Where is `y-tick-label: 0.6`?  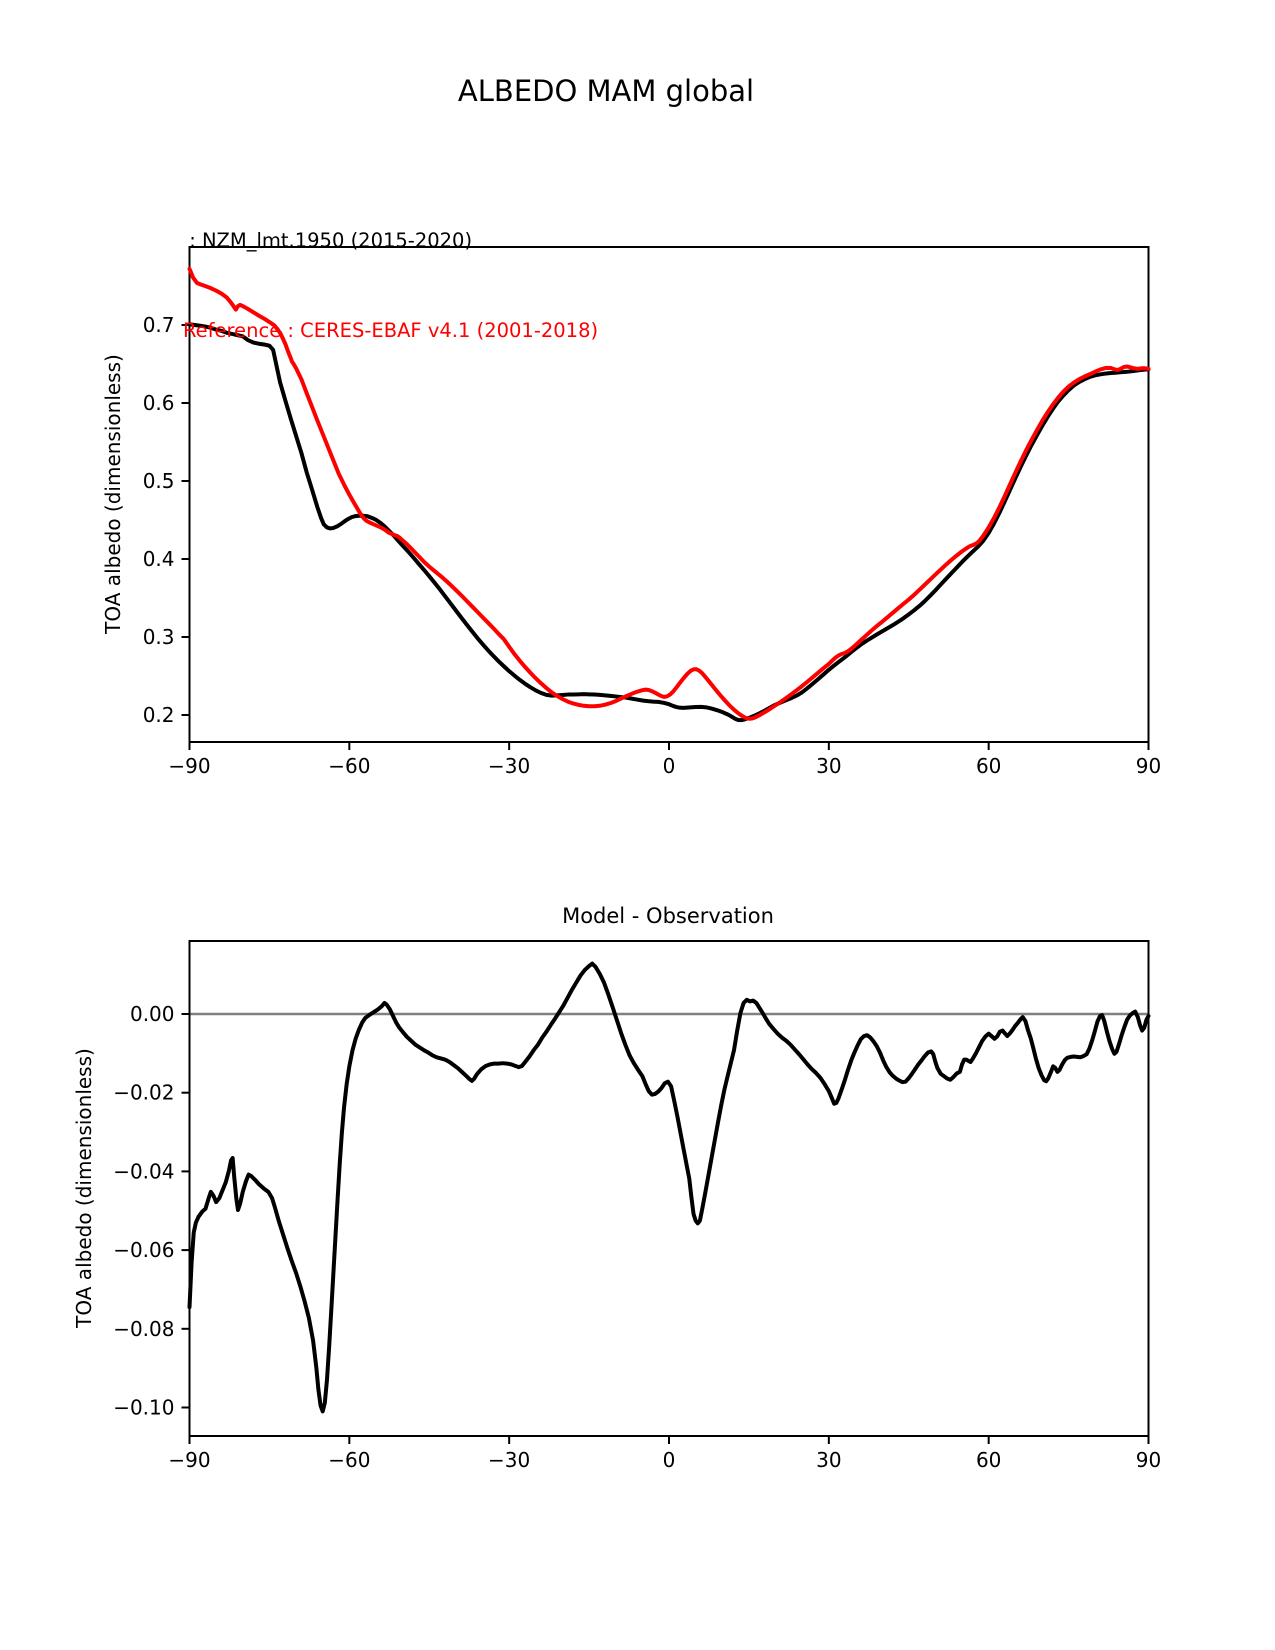
y-tick-label: 0.6 is located at coordinates (159, 403).